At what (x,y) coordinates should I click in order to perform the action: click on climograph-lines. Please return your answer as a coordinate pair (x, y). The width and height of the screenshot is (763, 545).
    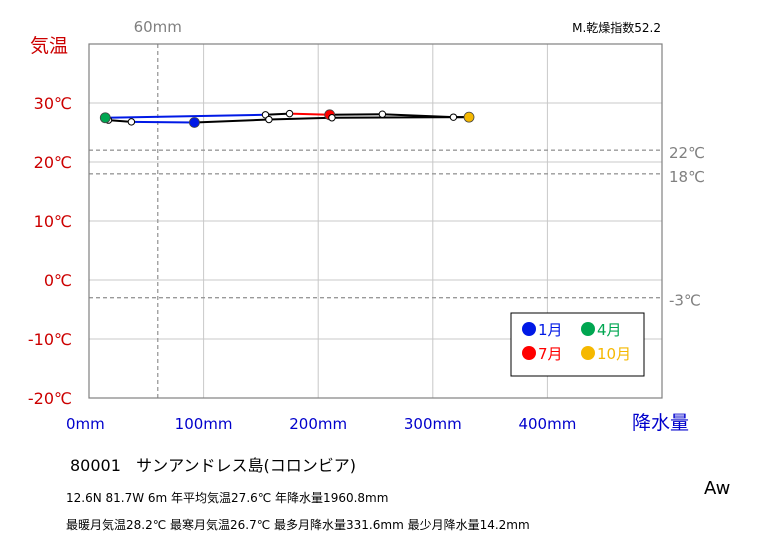
    Looking at the image, I should click on (287, 118).